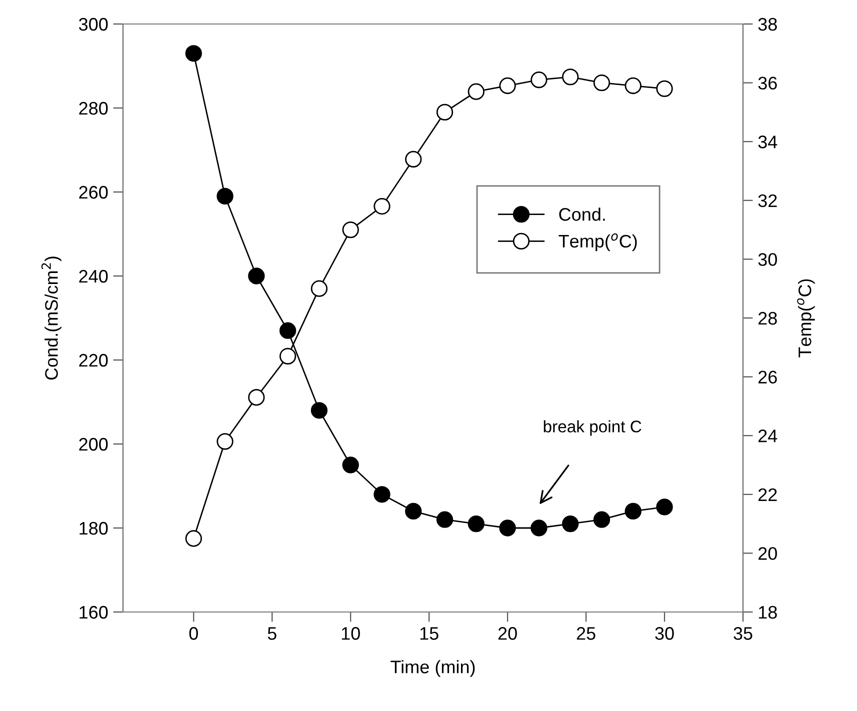 This screenshot has height=711, width=857. I want to click on y2-tick-label: 18, so click(767, 612).